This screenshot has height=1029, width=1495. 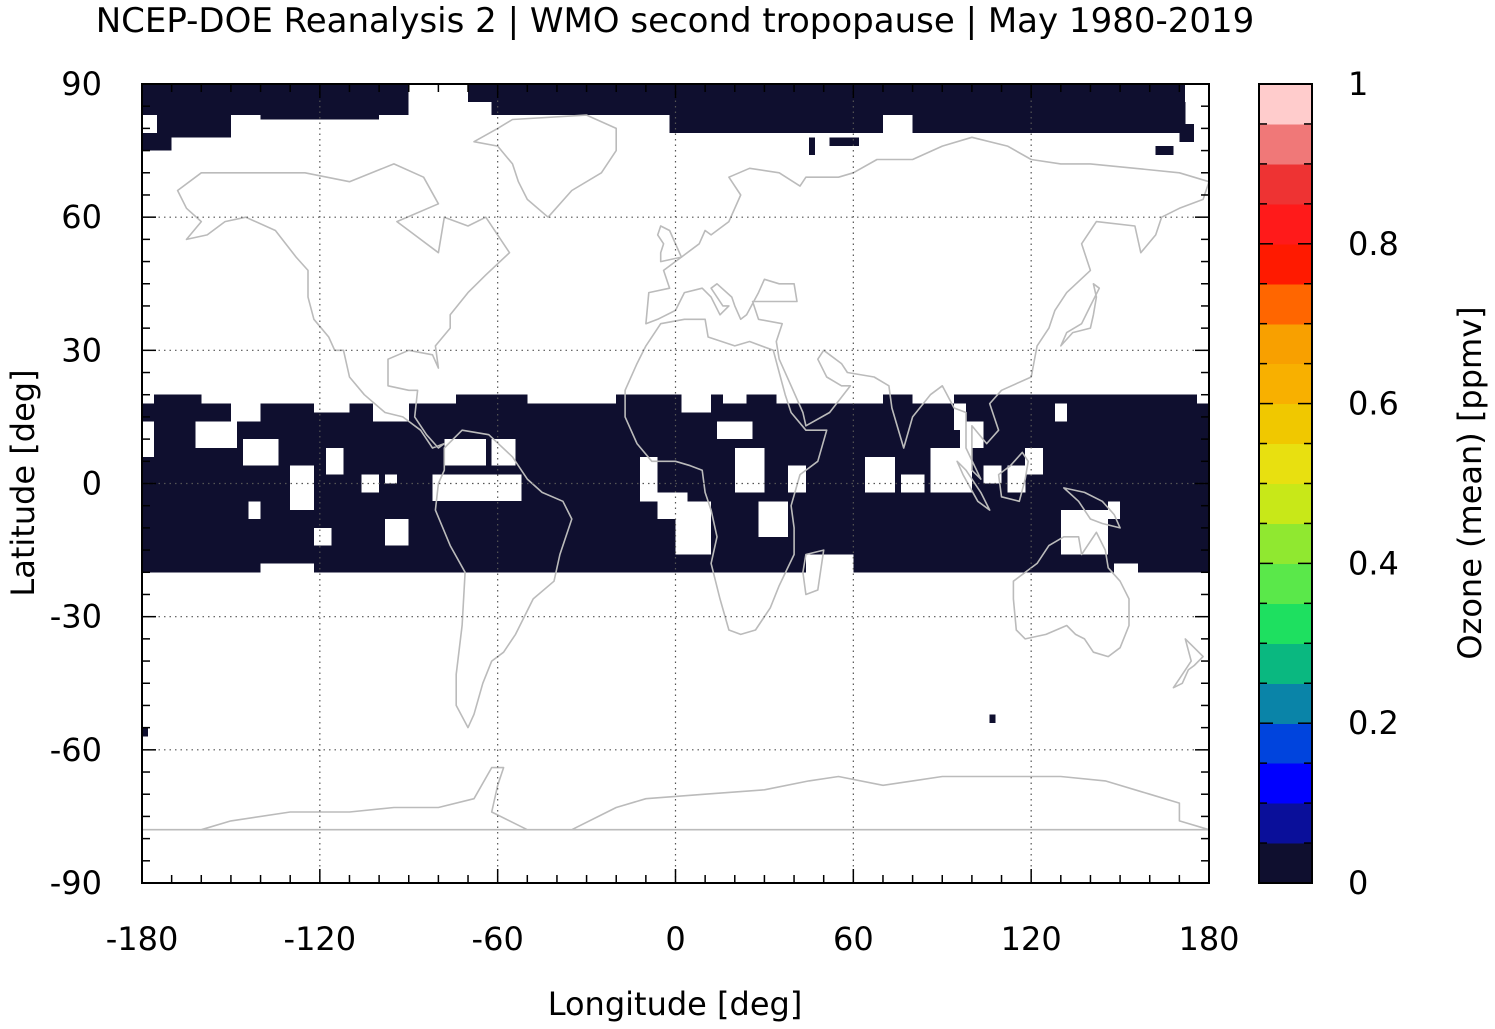 What do you see at coordinates (92, 484) in the screenshot?
I see `y-tick-label: 0` at bounding box center [92, 484].